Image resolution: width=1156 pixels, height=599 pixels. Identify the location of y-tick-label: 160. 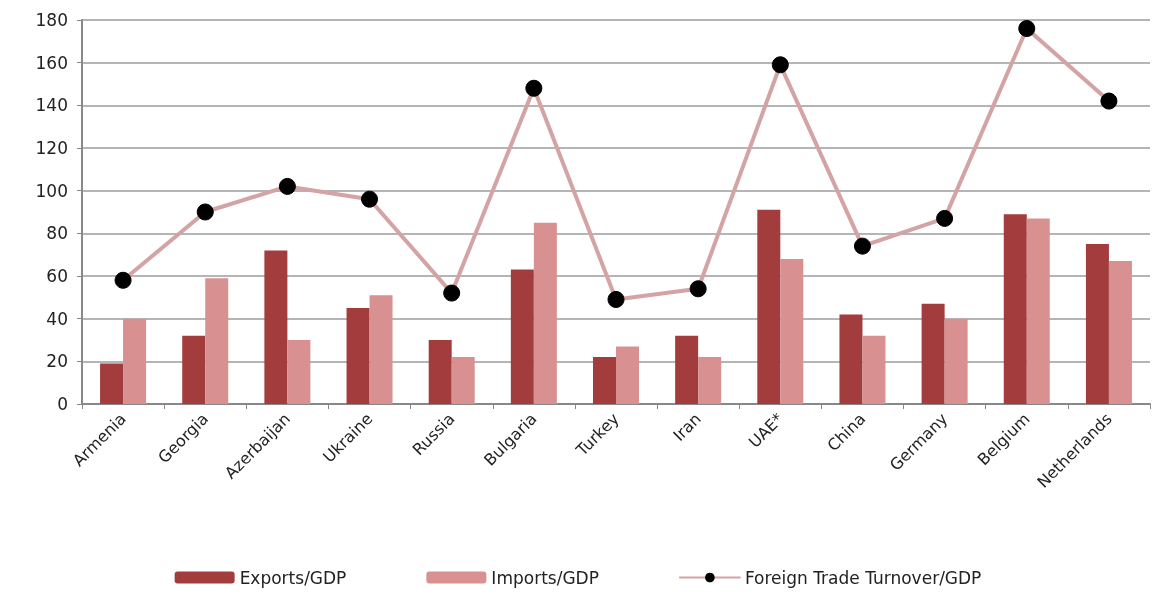
(51, 62).